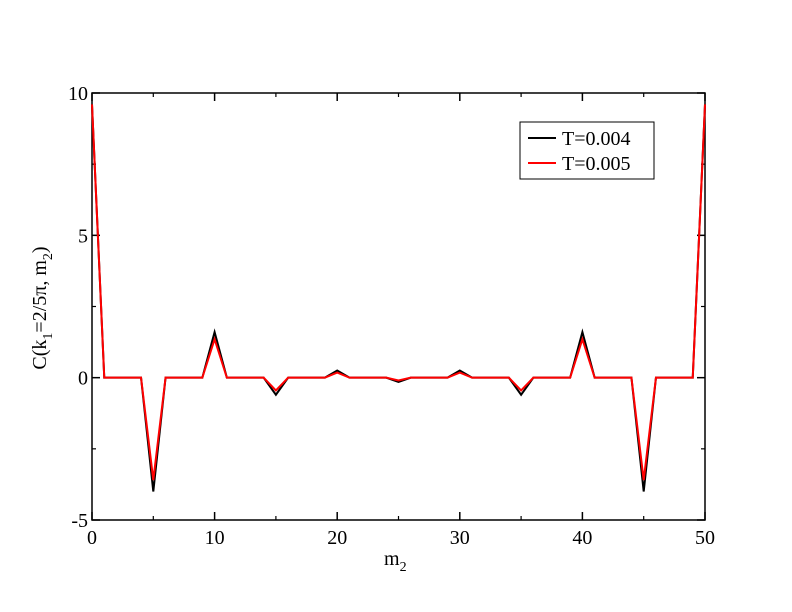  What do you see at coordinates (395, 561) in the screenshot?
I see `x-axis-label: m2` at bounding box center [395, 561].